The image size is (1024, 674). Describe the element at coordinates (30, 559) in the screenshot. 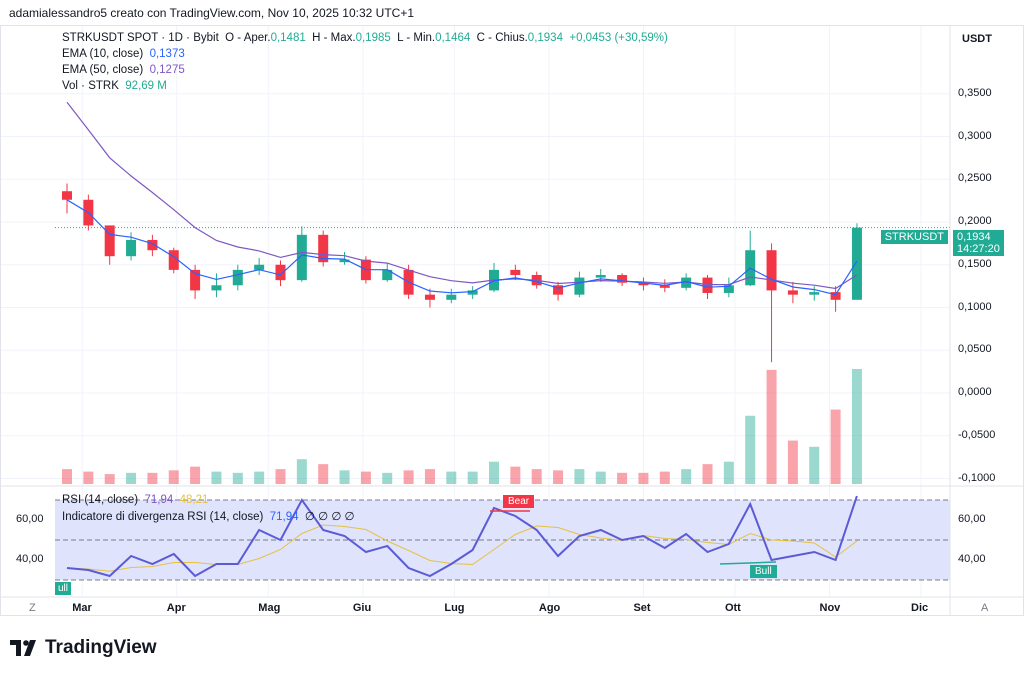

I see `rsi-tick-label-left: 40,00` at that location.